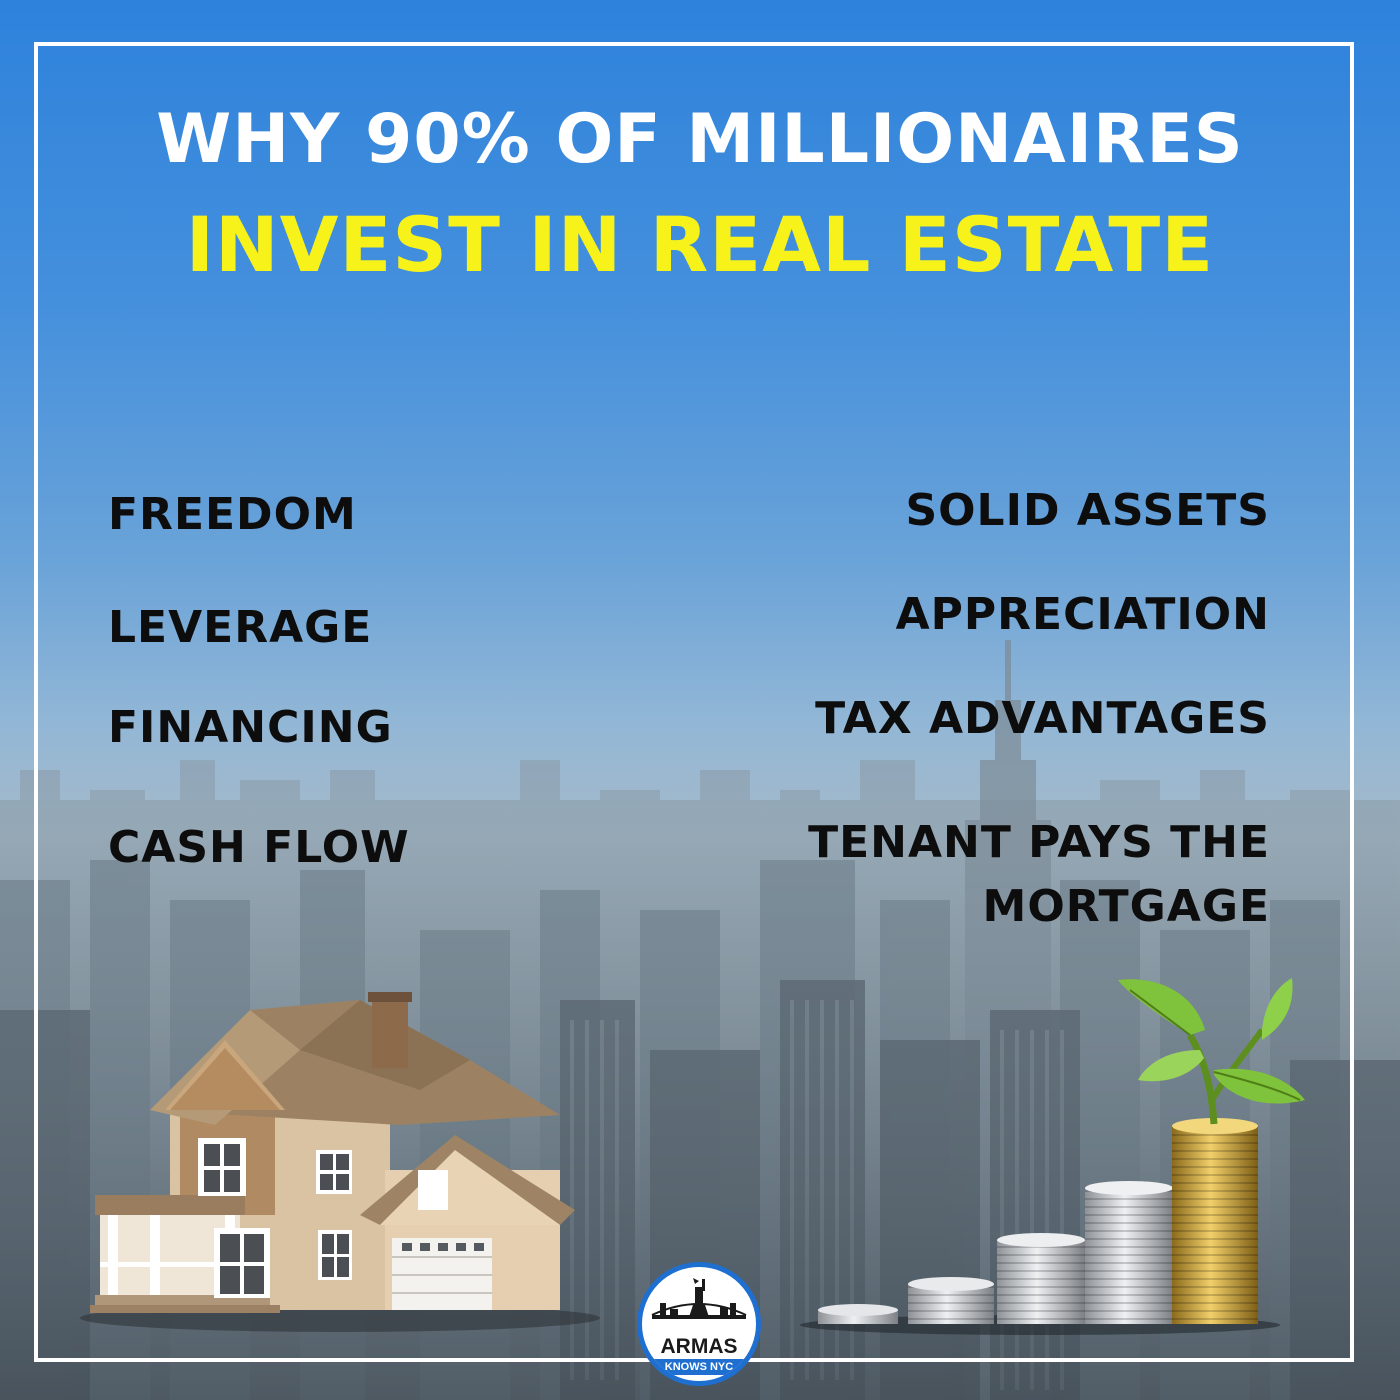 Image resolution: width=1400 pixels, height=1400 pixels. Describe the element at coordinates (240, 627) in the screenshot. I see `reason-leverage: LEVERAGE` at that location.